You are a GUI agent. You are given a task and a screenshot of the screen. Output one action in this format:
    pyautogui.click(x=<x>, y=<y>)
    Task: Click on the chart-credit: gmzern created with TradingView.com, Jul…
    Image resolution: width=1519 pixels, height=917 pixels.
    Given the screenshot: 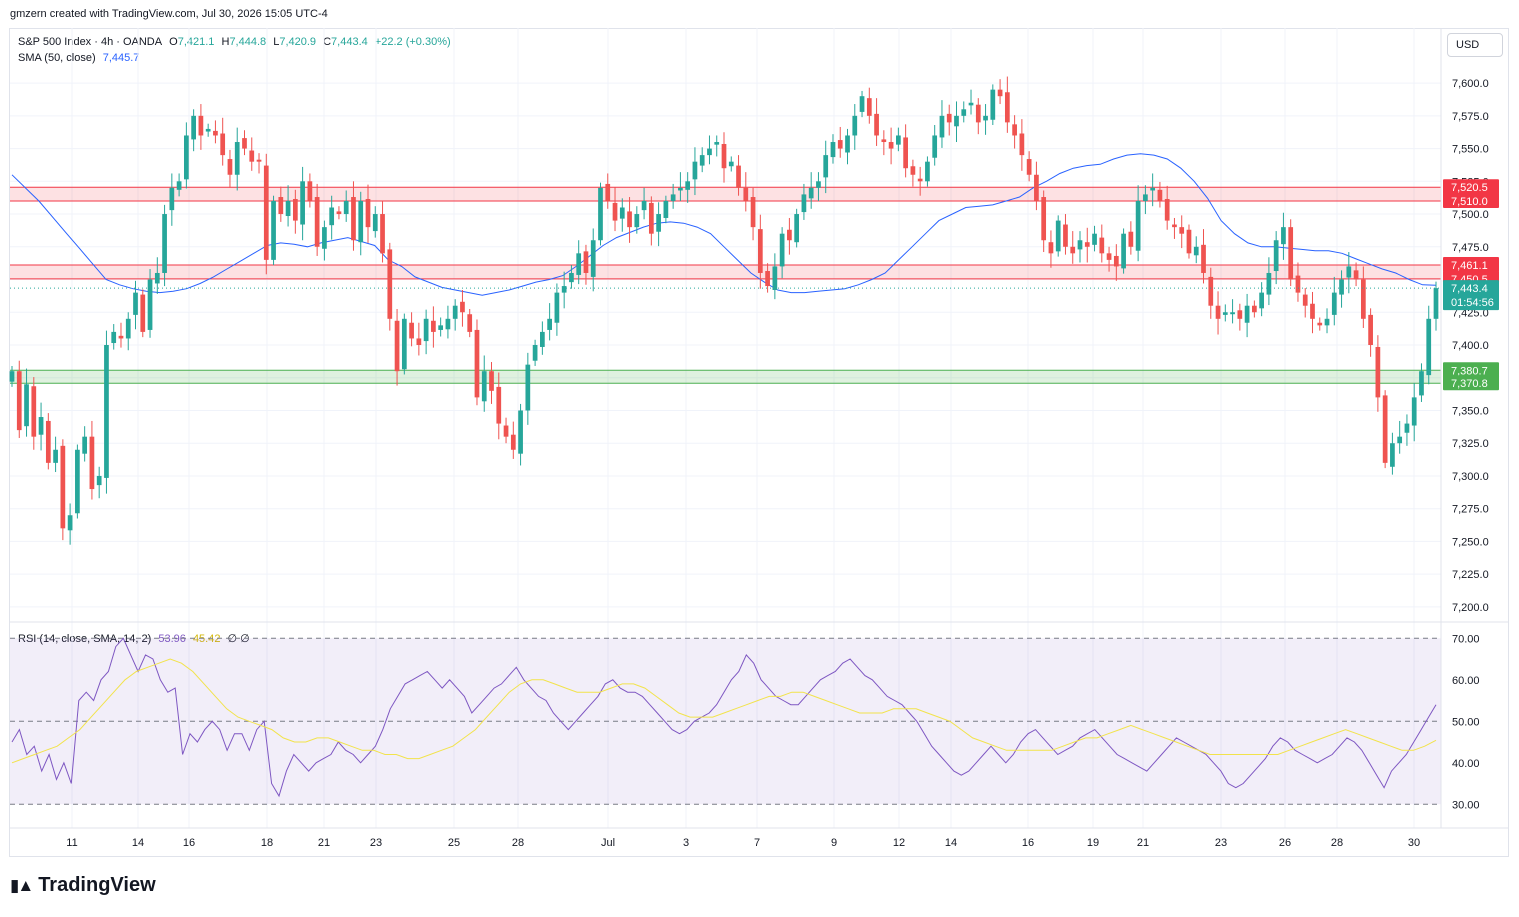 What is the action you would take?
    pyautogui.click(x=169, y=14)
    